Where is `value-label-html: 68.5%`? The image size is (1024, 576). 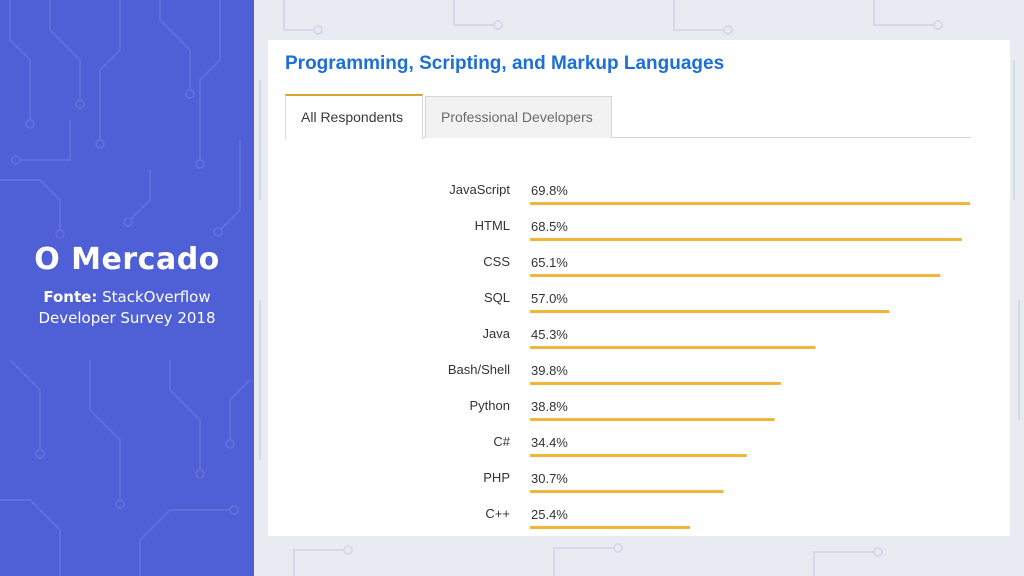 value-label-html: 68.5% is located at coordinates (549, 226).